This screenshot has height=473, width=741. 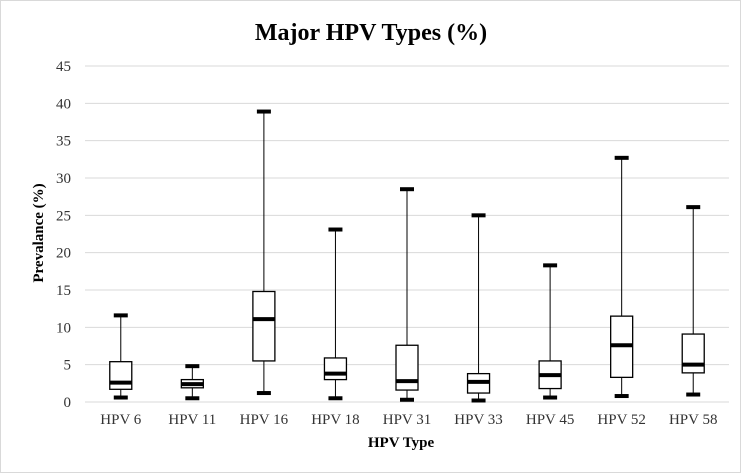 What do you see at coordinates (63, 254) in the screenshot?
I see `y-tick-label: 20` at bounding box center [63, 254].